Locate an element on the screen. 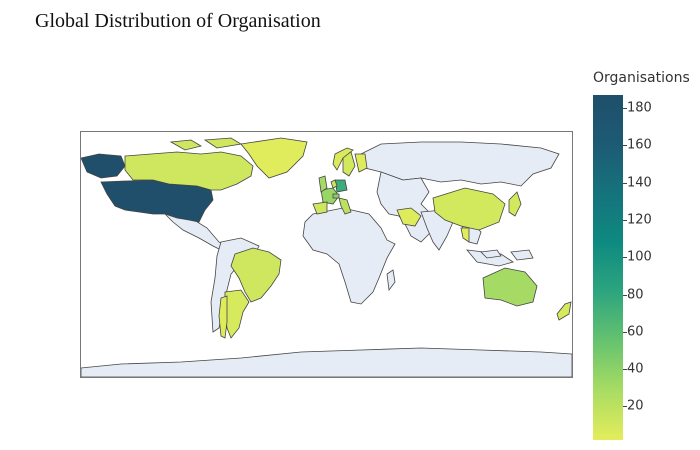 The width and height of the screenshot is (700, 450). country-antarctica-nodata is located at coordinates (326, 362).